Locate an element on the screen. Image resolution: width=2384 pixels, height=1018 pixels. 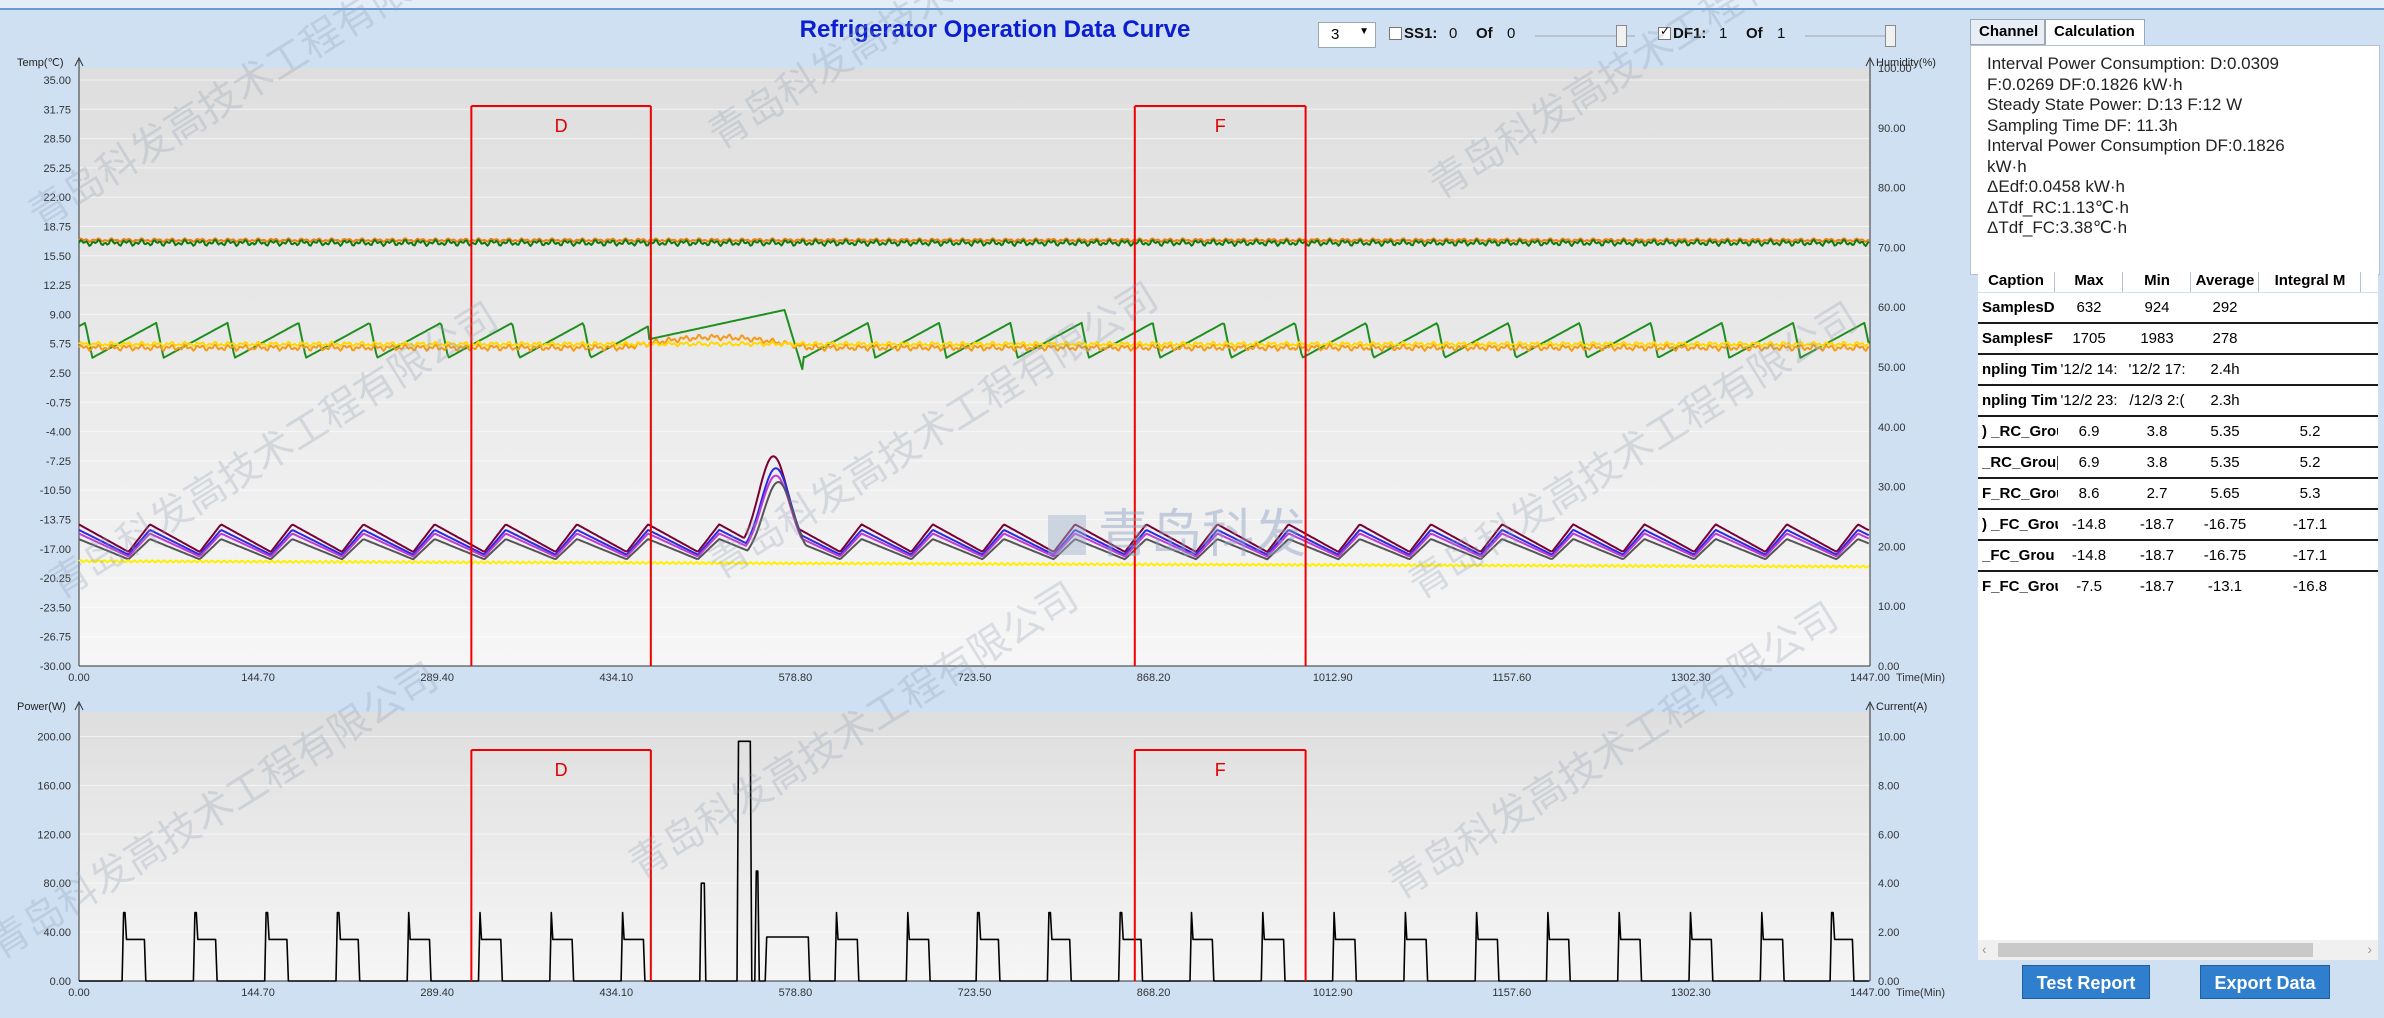
table-horizontal-scrollbar: ‹ › is located at coordinates (2178, 950).